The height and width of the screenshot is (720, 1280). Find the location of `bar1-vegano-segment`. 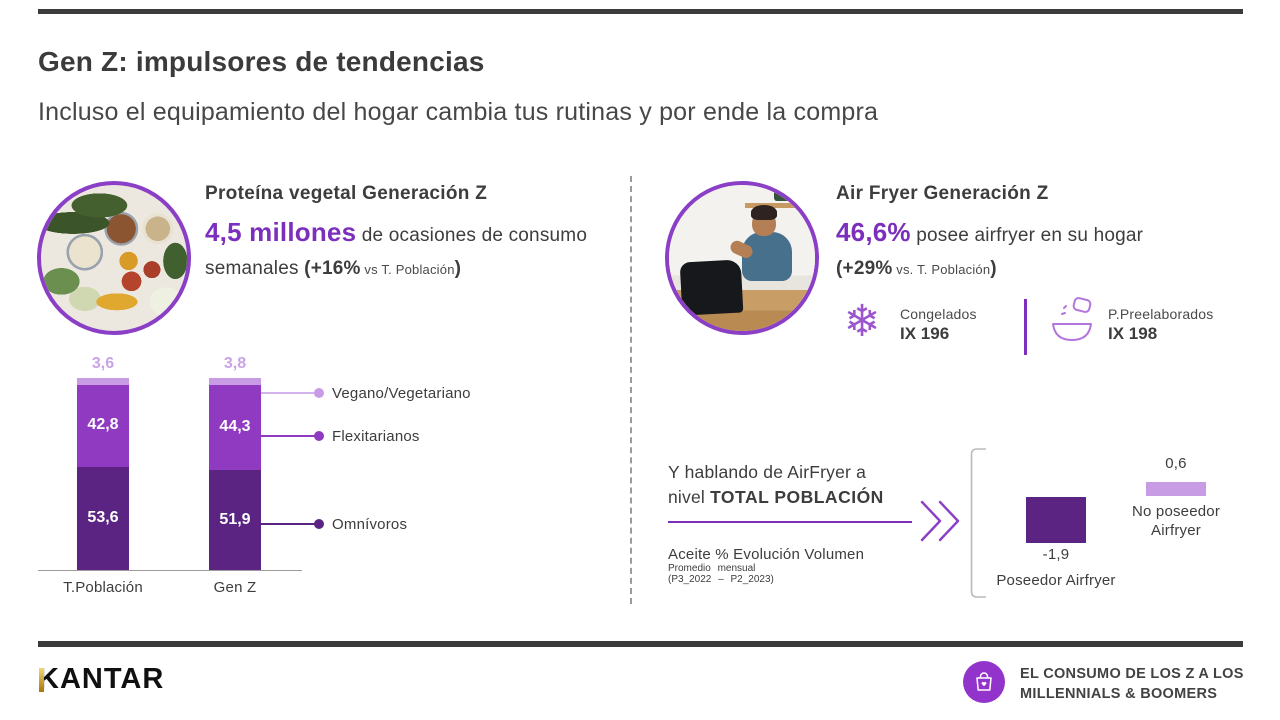

bar1-vegano-segment is located at coordinates (103, 381).